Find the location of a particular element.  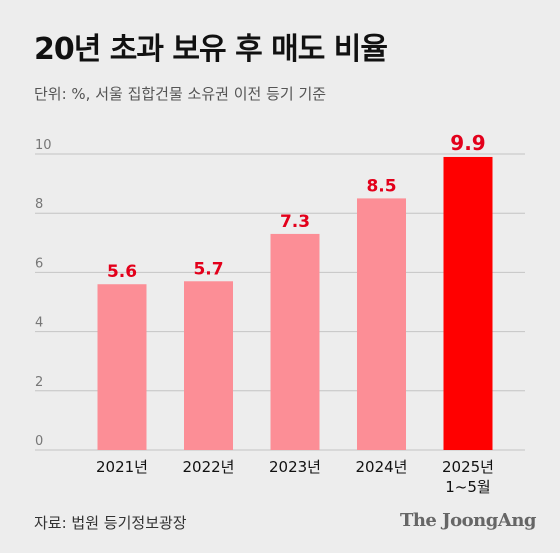

y-tick-label: 10 is located at coordinates (43, 145).